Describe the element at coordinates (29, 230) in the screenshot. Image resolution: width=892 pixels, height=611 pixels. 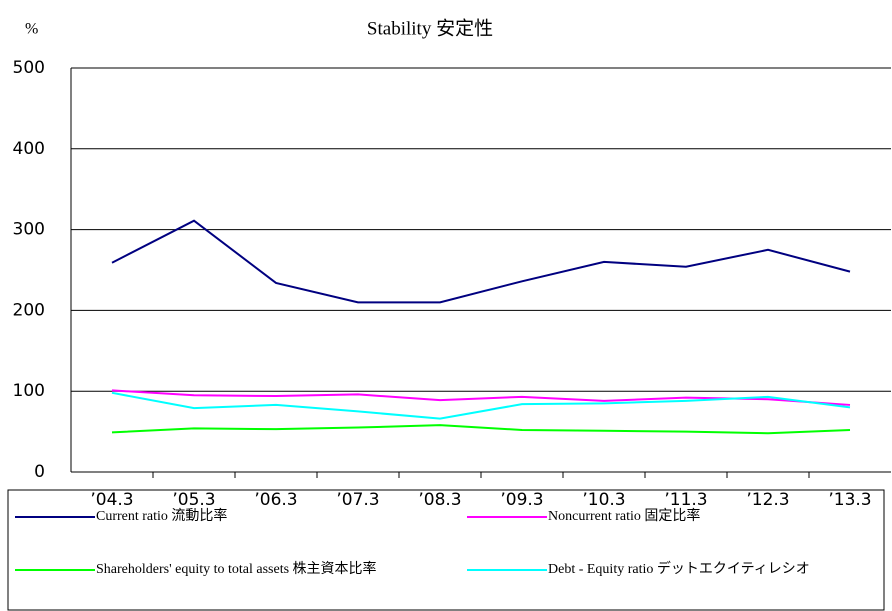
I see `y-tick-label: 300` at that location.